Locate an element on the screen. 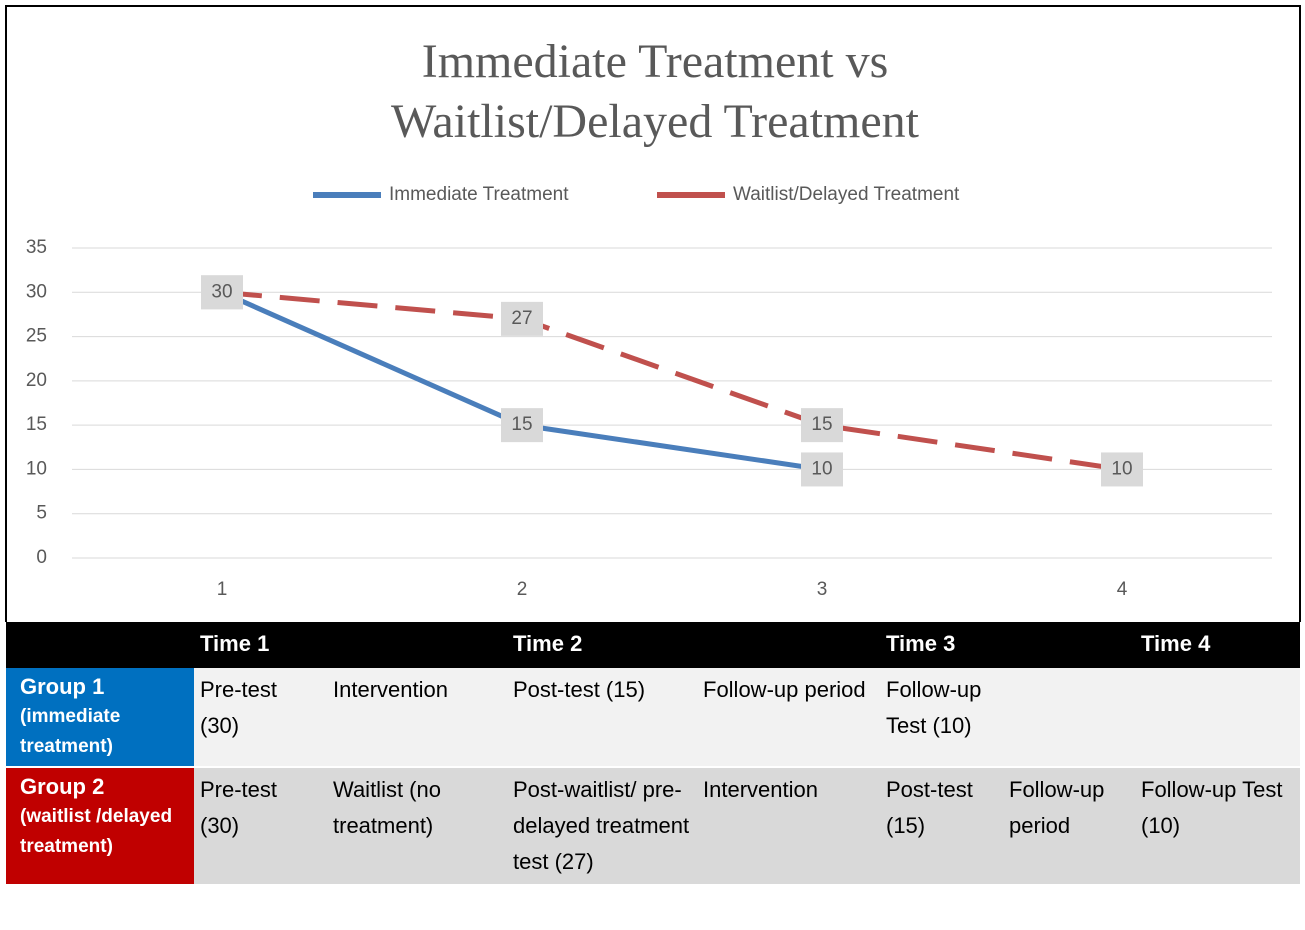  header-cell: Time 4 is located at coordinates (1217, 645).